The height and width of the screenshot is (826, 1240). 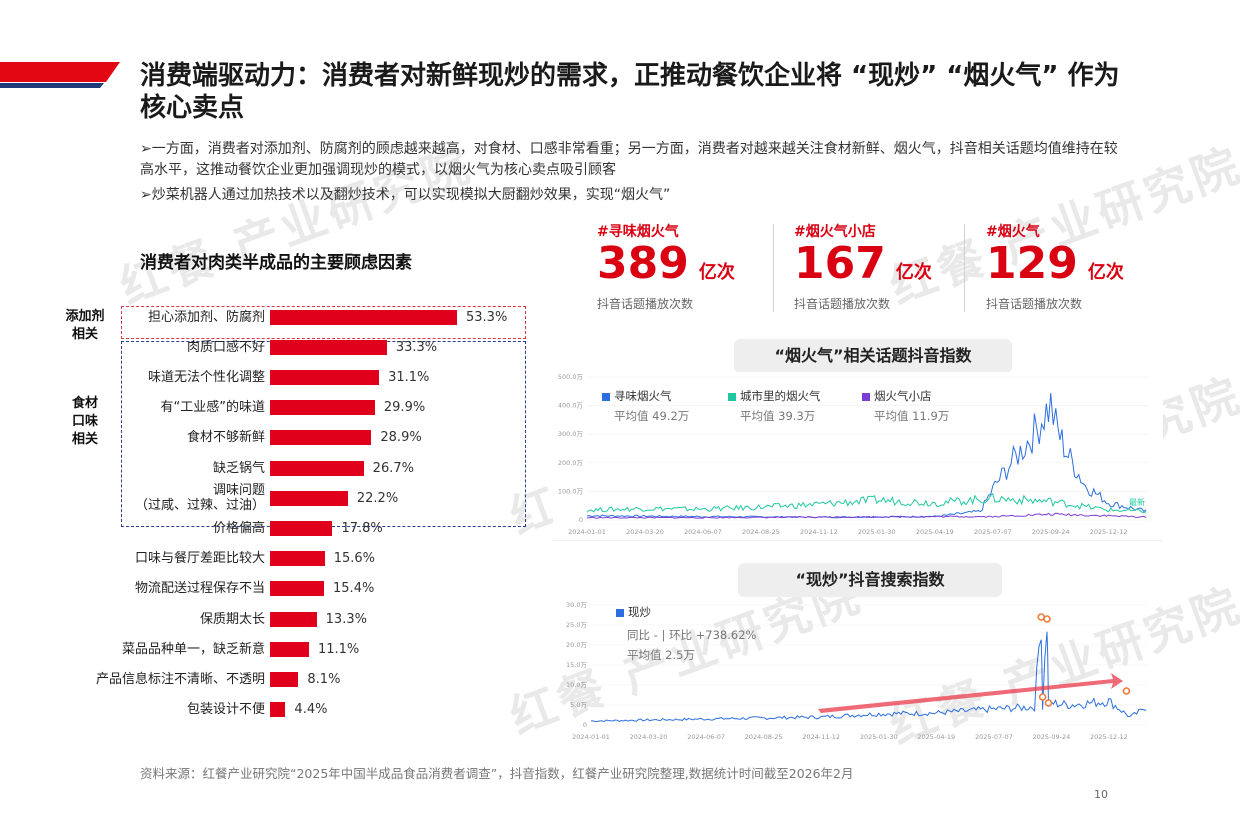 I want to click on header-stripe, so click(x=60, y=75).